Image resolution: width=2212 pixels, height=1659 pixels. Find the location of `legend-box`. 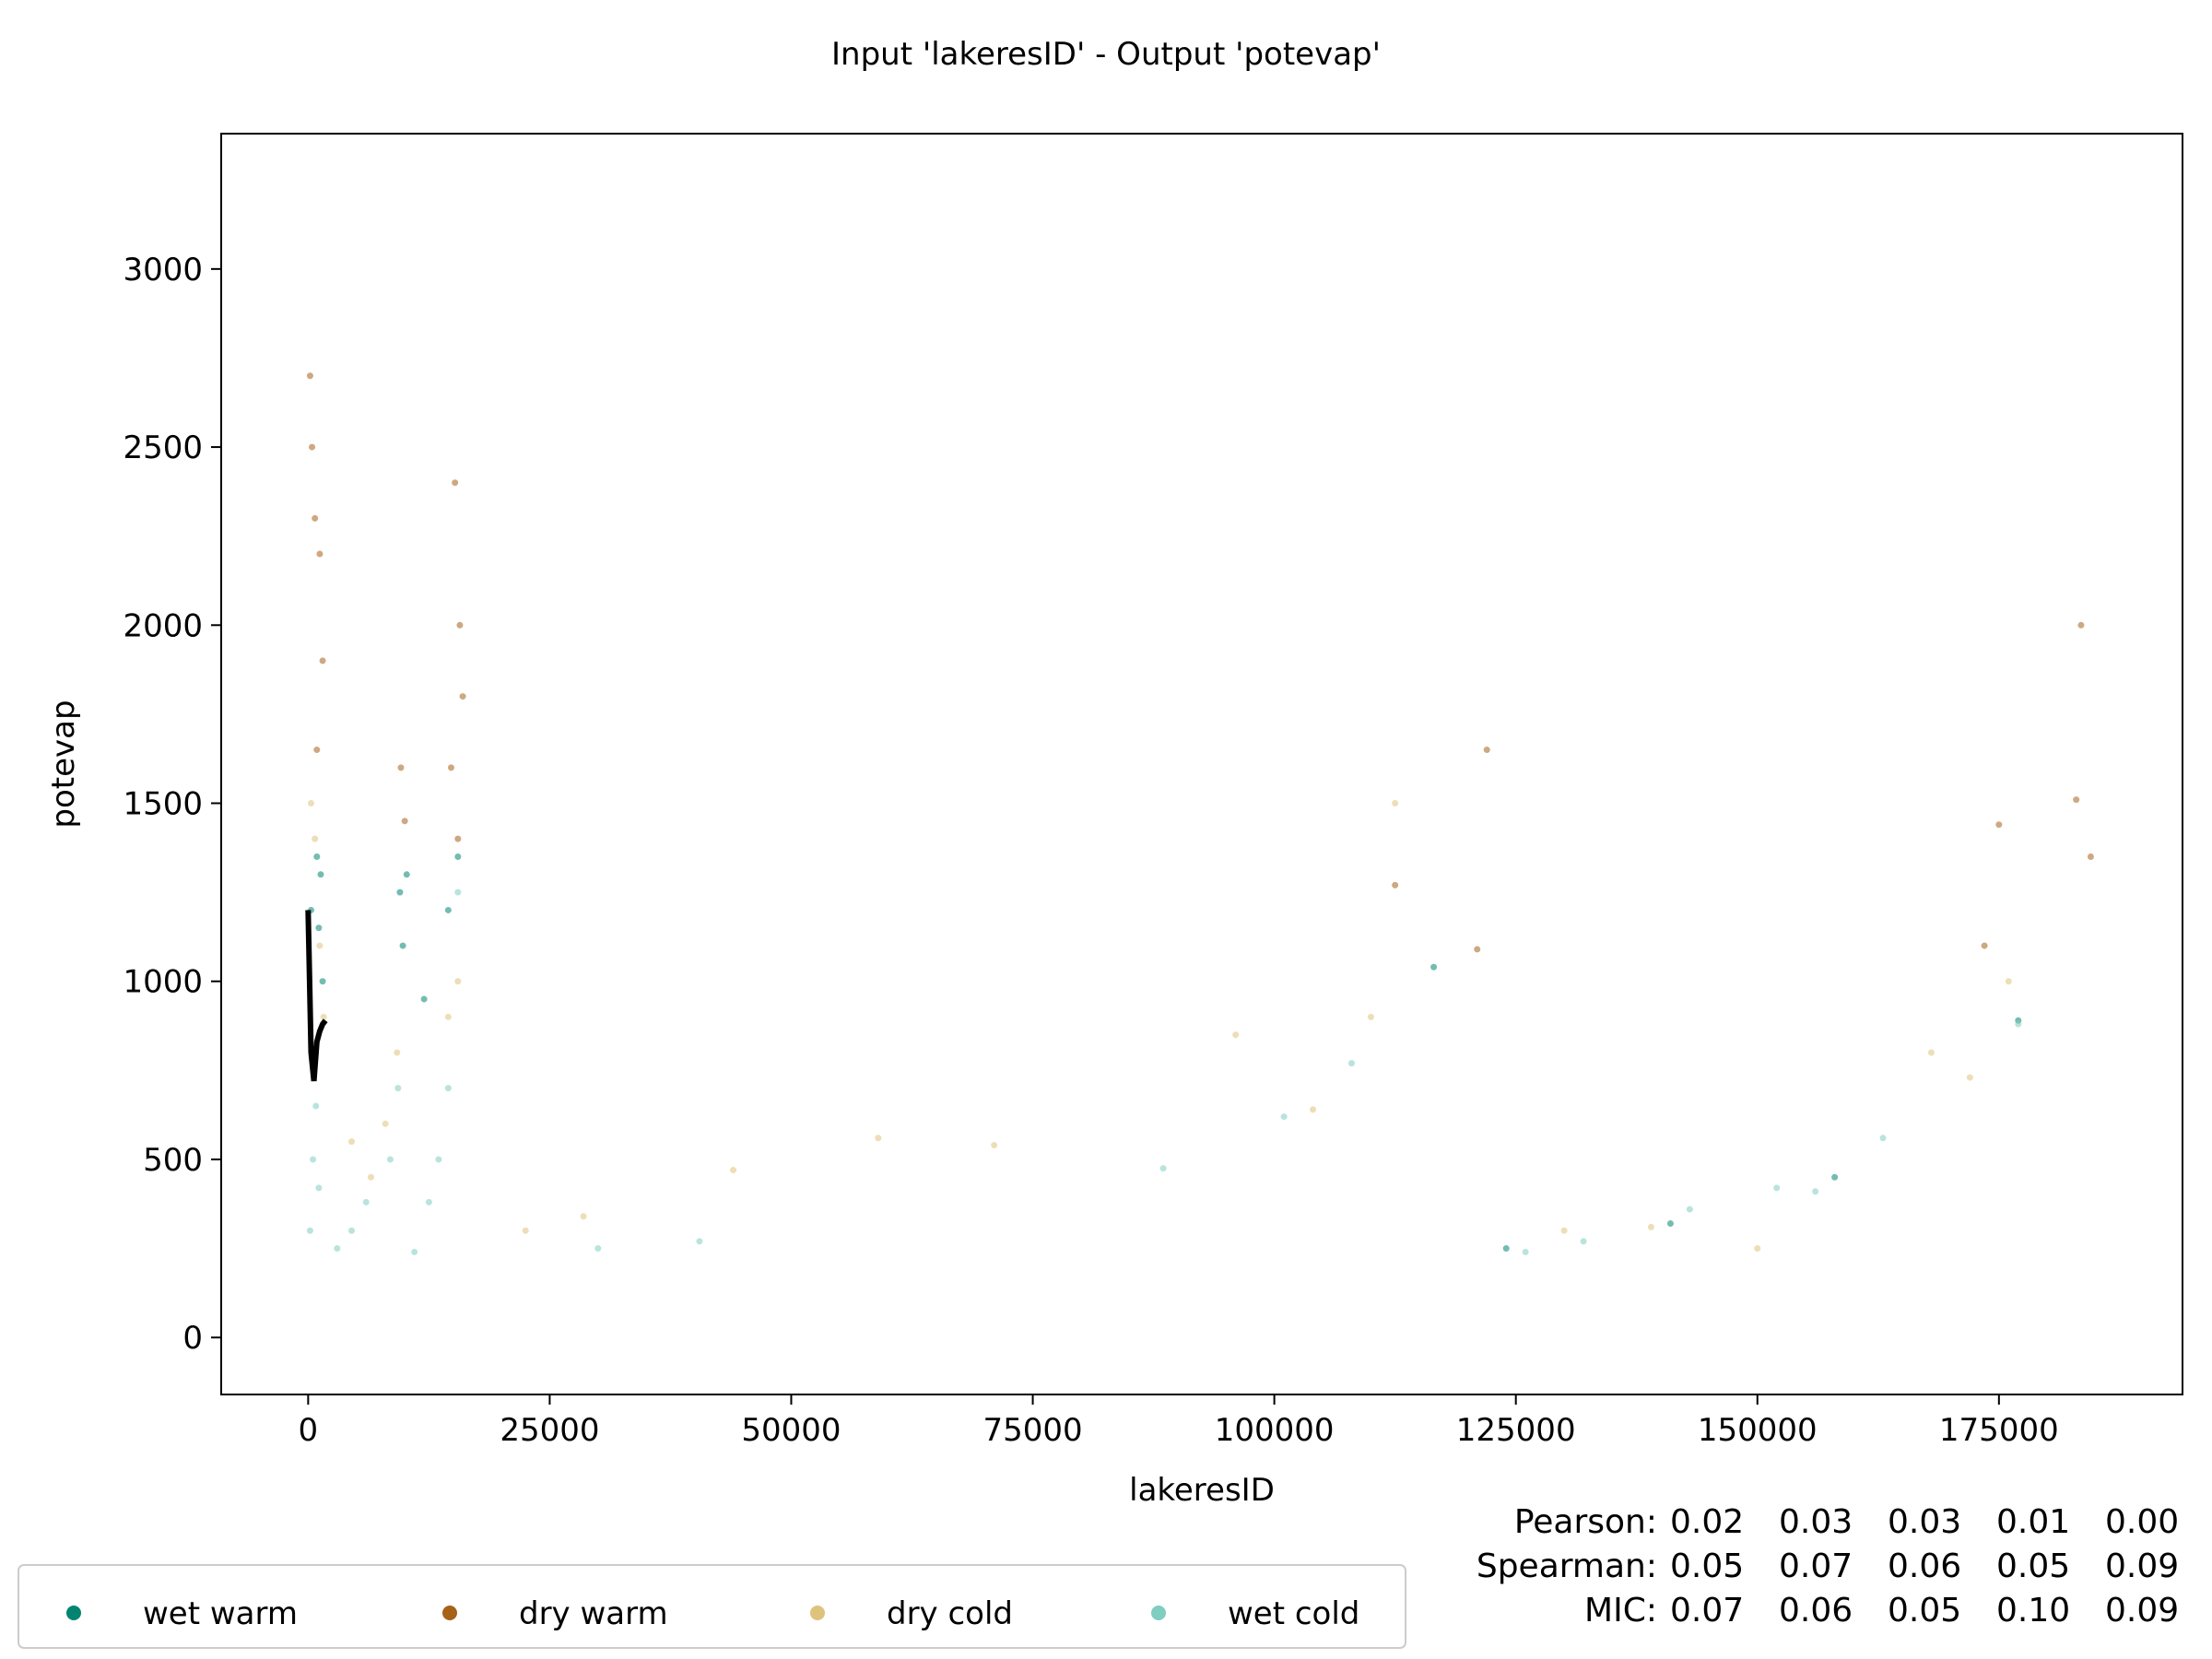

legend-box is located at coordinates (712, 1606).